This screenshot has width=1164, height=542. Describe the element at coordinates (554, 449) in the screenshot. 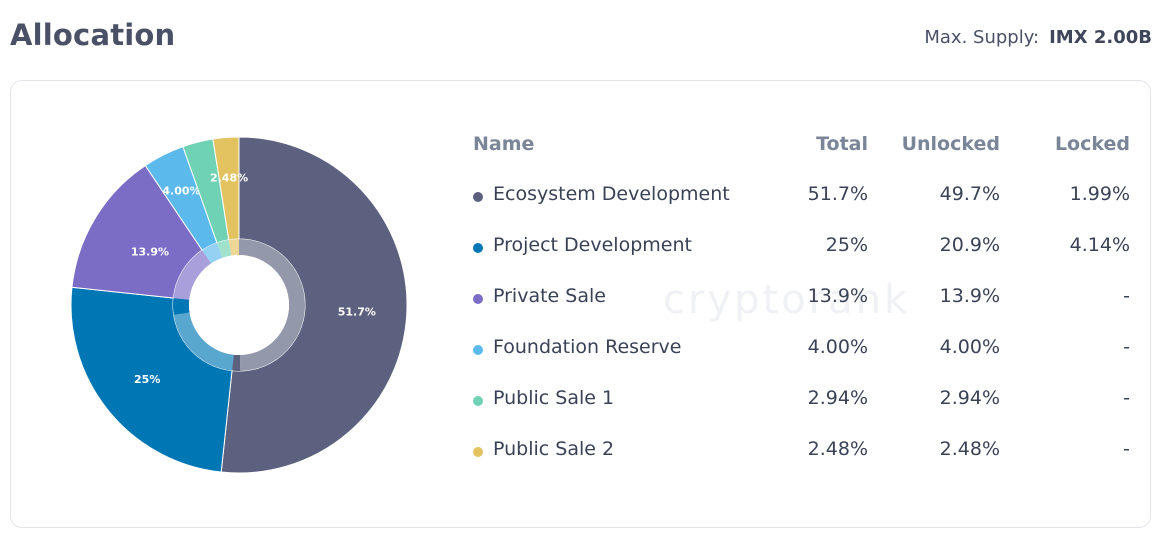

I see `row-label: Public Sale 2` at that location.